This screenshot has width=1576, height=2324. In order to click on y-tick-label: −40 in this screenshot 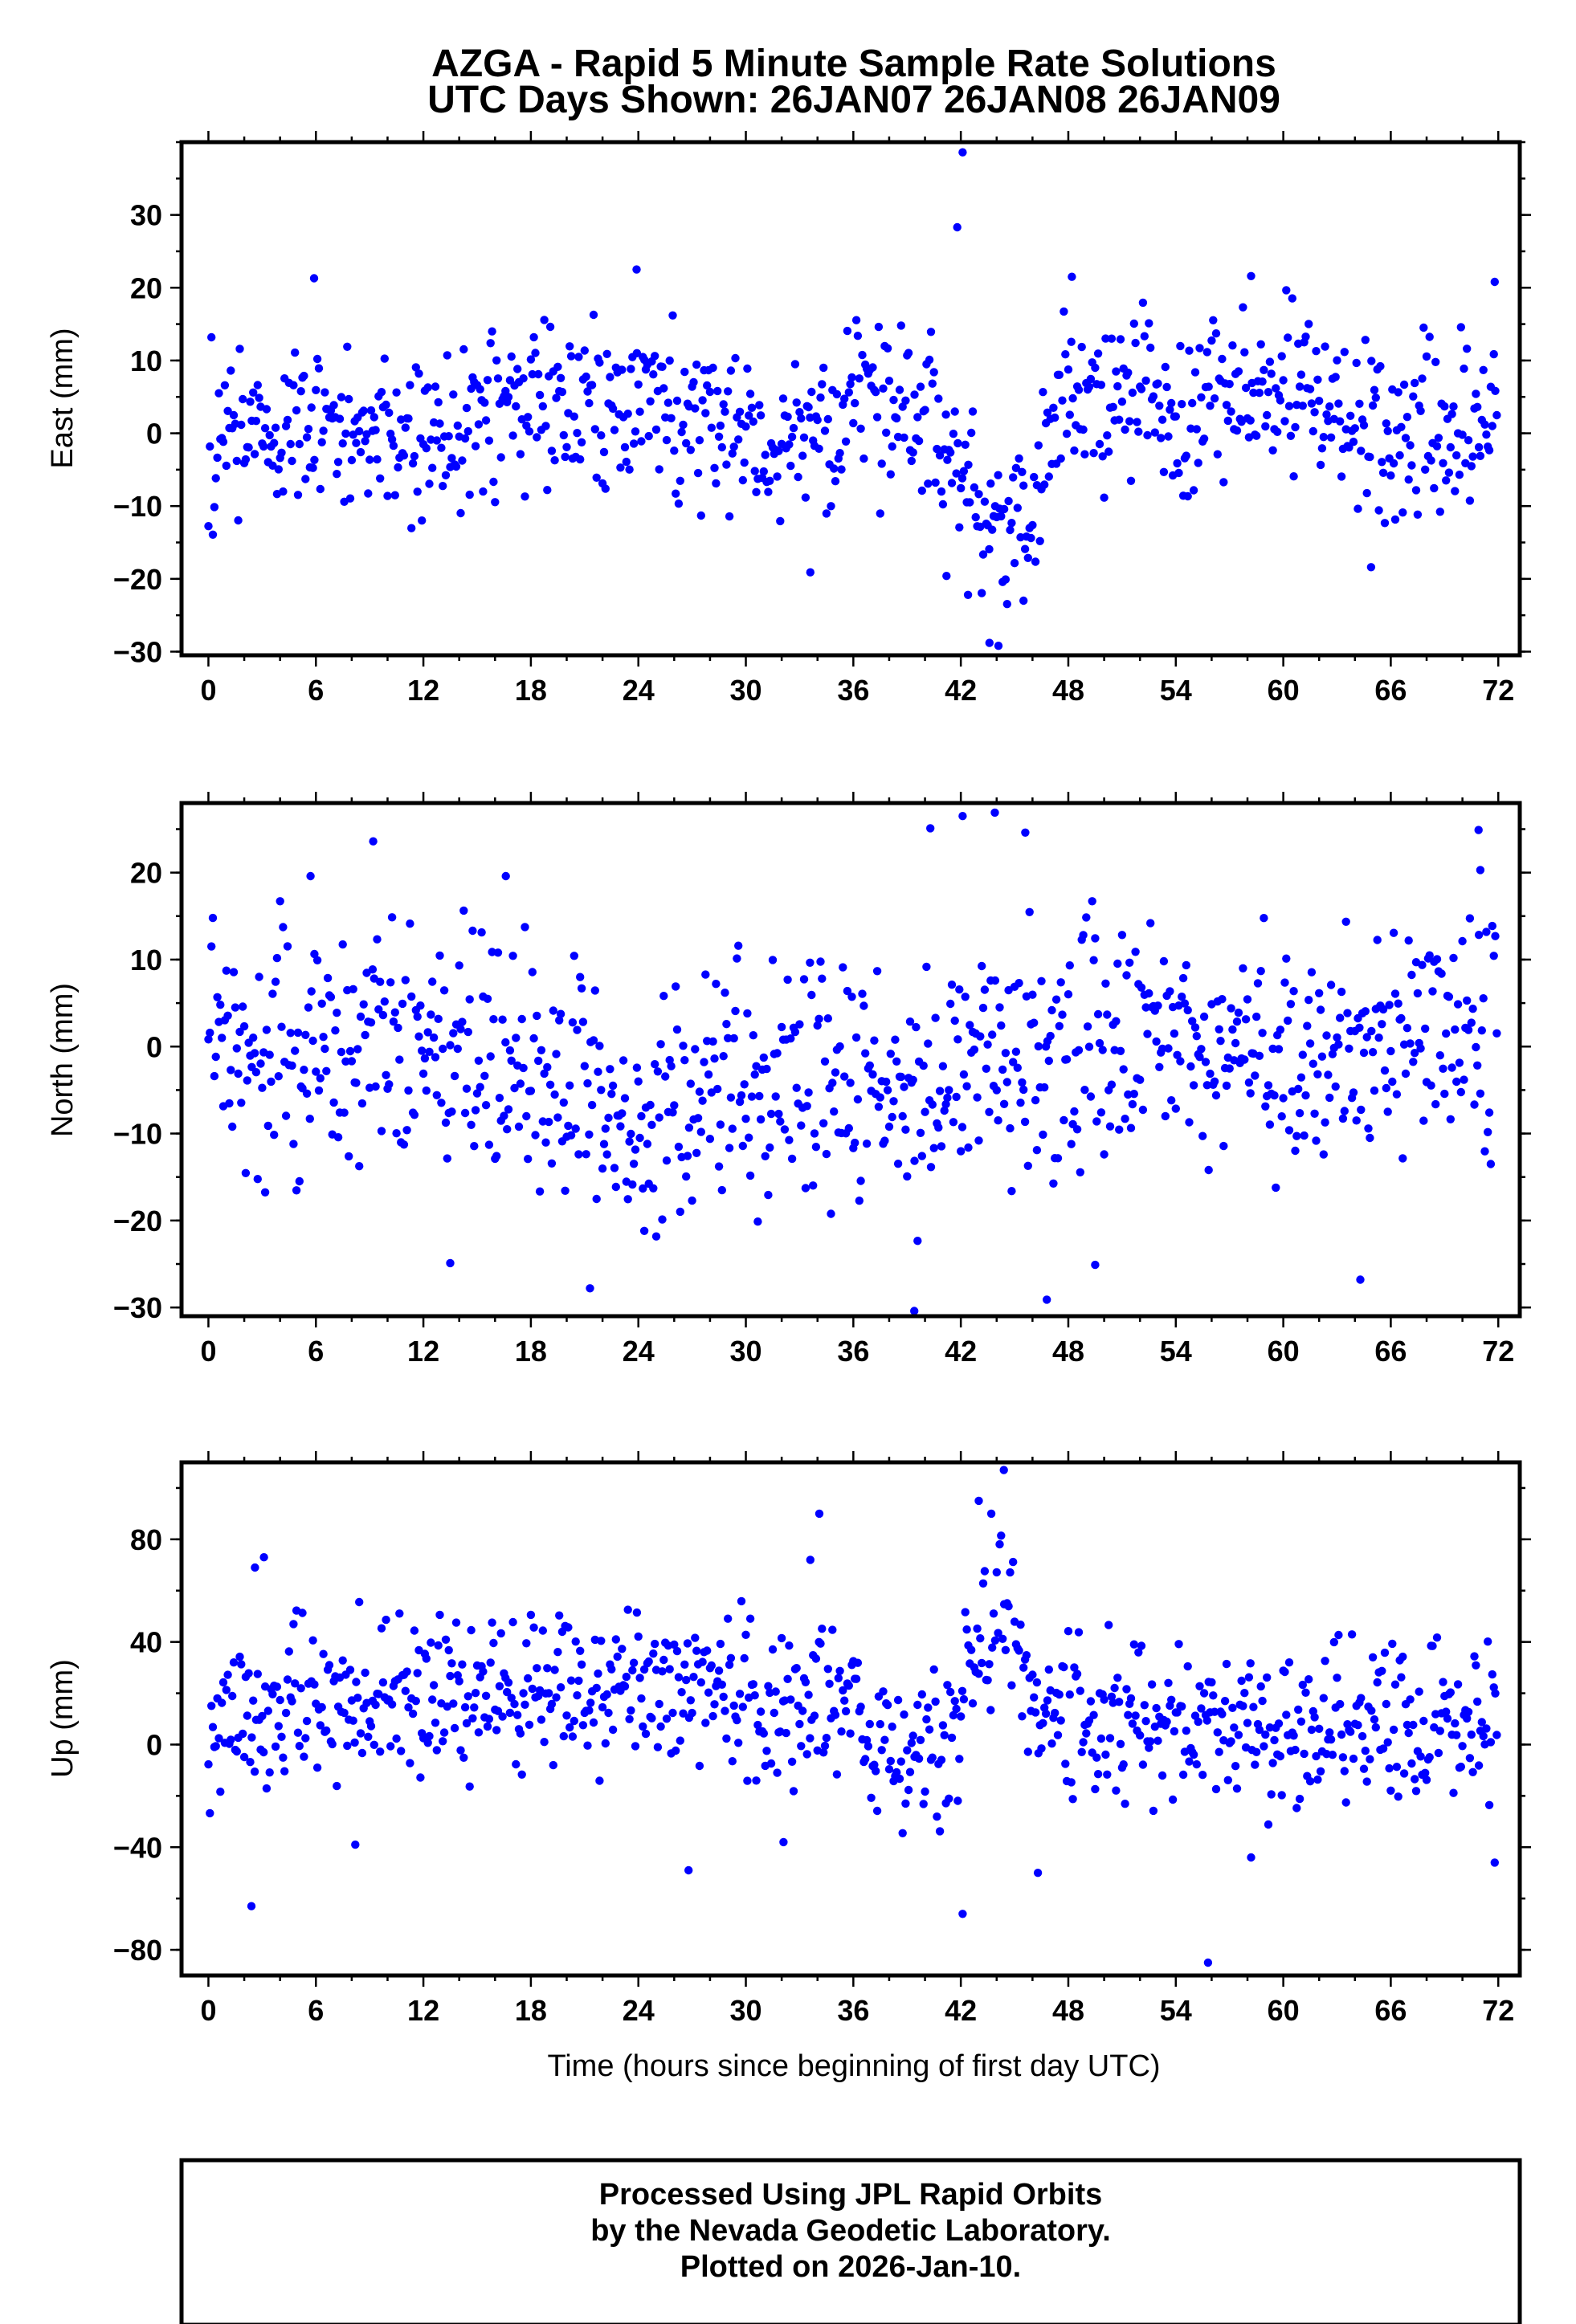, I will do `click(137, 1848)`.